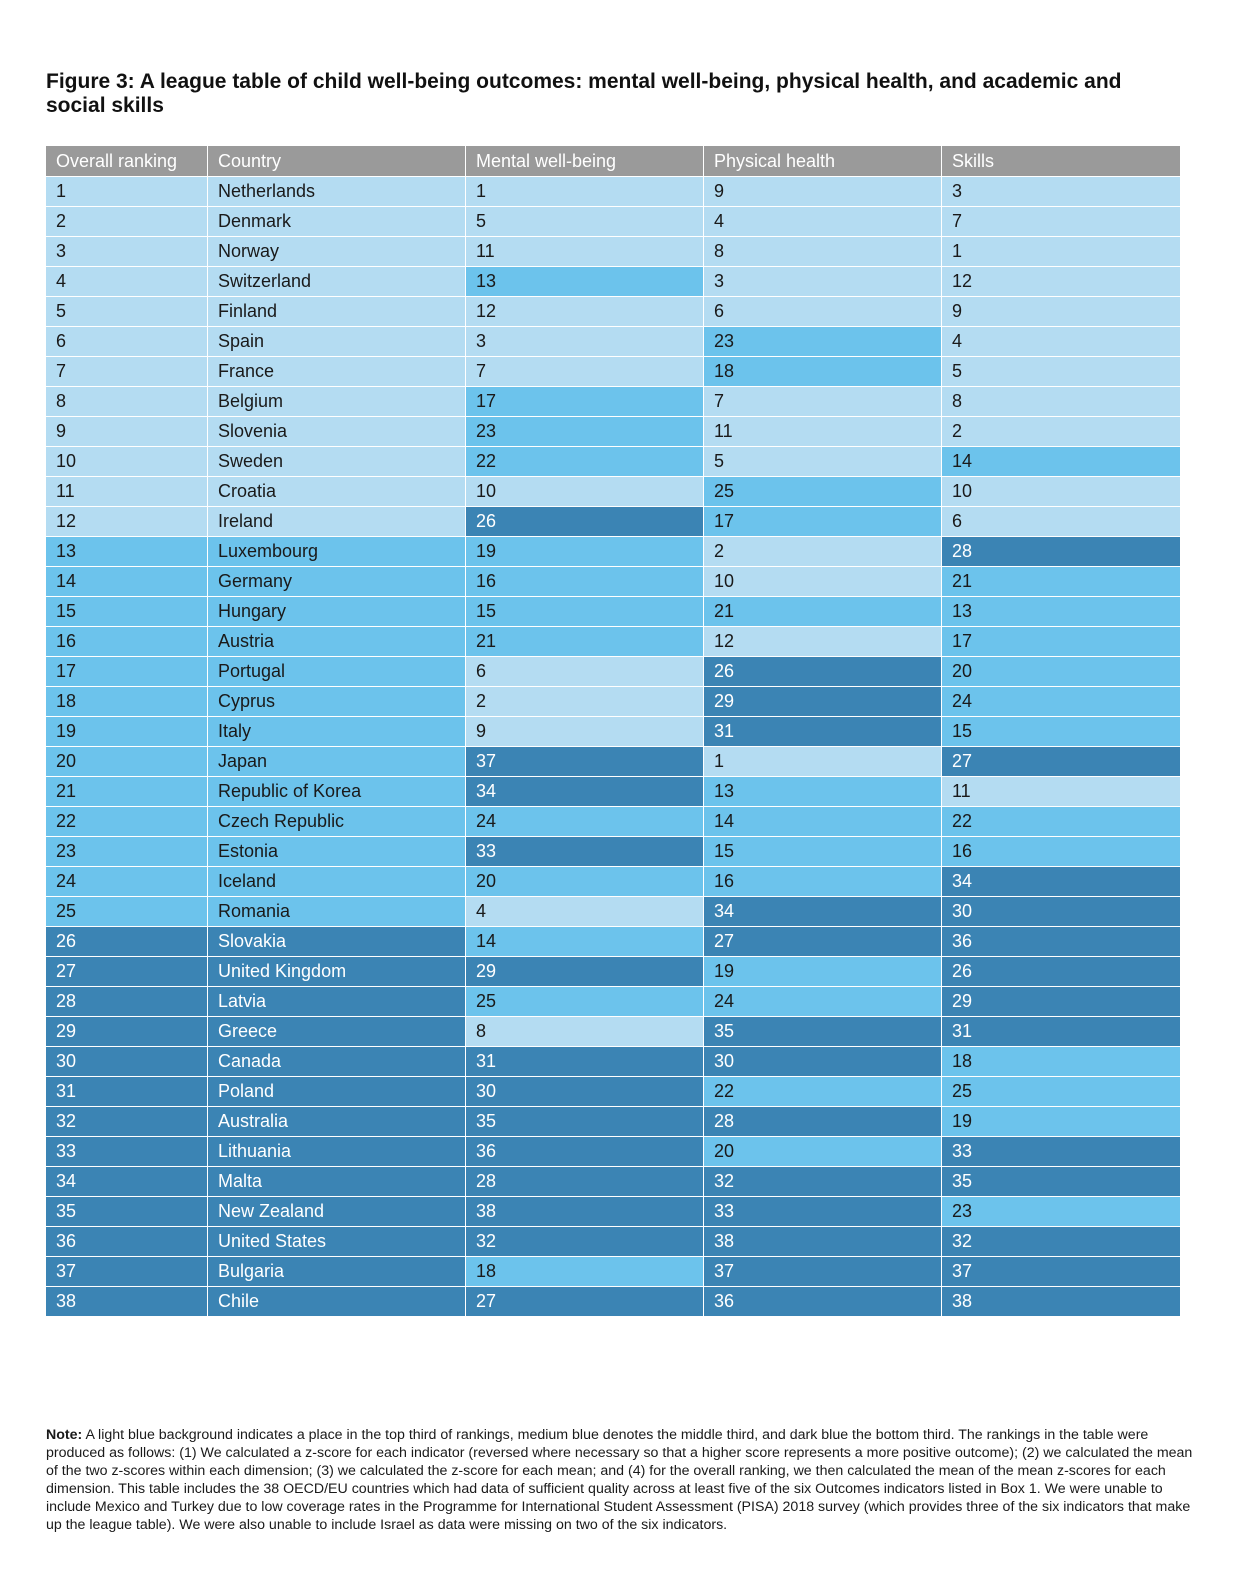  Describe the element at coordinates (584, 1001) in the screenshot. I see `cell-mental-well-being: 25` at that location.